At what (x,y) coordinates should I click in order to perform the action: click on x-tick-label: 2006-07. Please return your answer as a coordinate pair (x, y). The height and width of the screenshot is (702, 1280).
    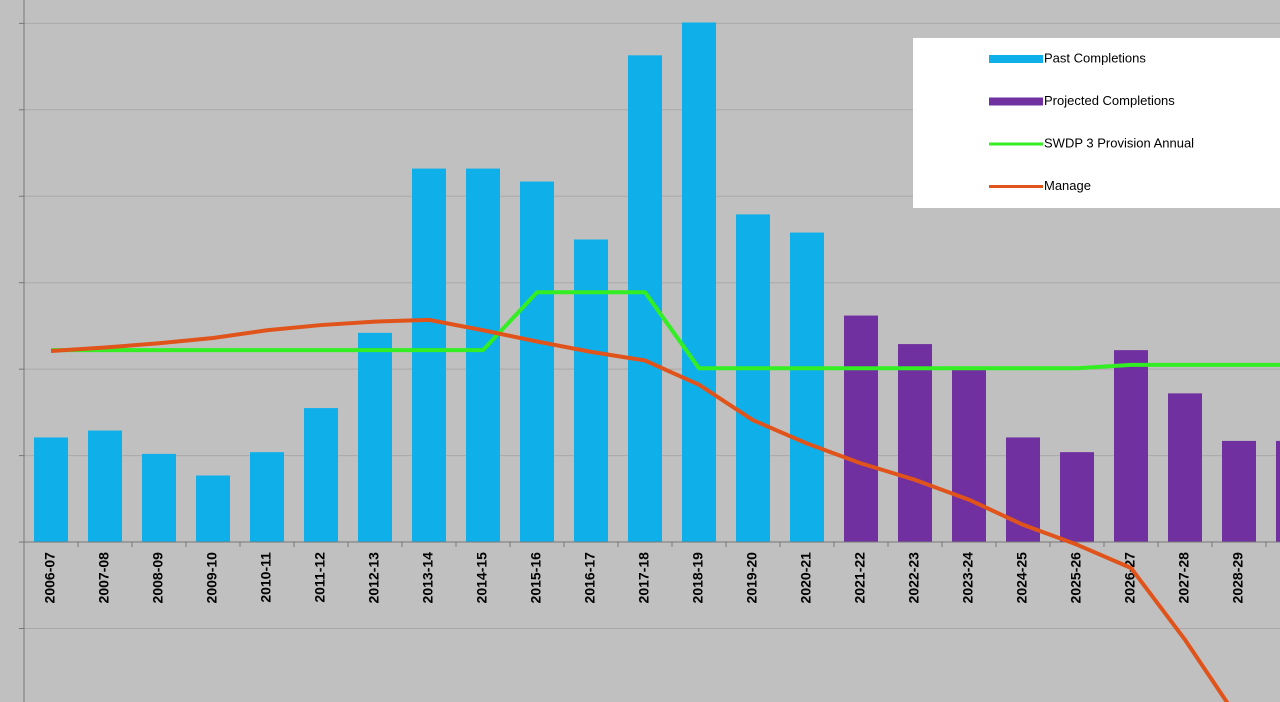
    Looking at the image, I should click on (50, 578).